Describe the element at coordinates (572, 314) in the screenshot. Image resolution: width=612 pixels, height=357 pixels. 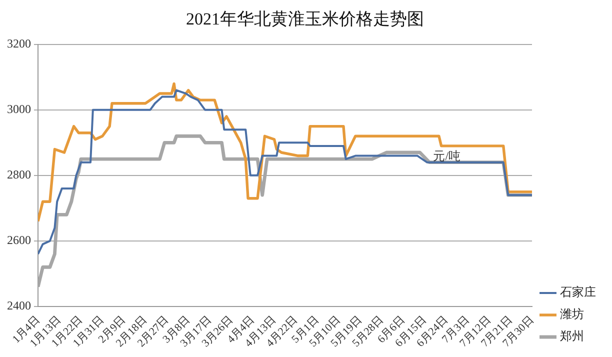
I see `legend-label: 潍坊` at that location.